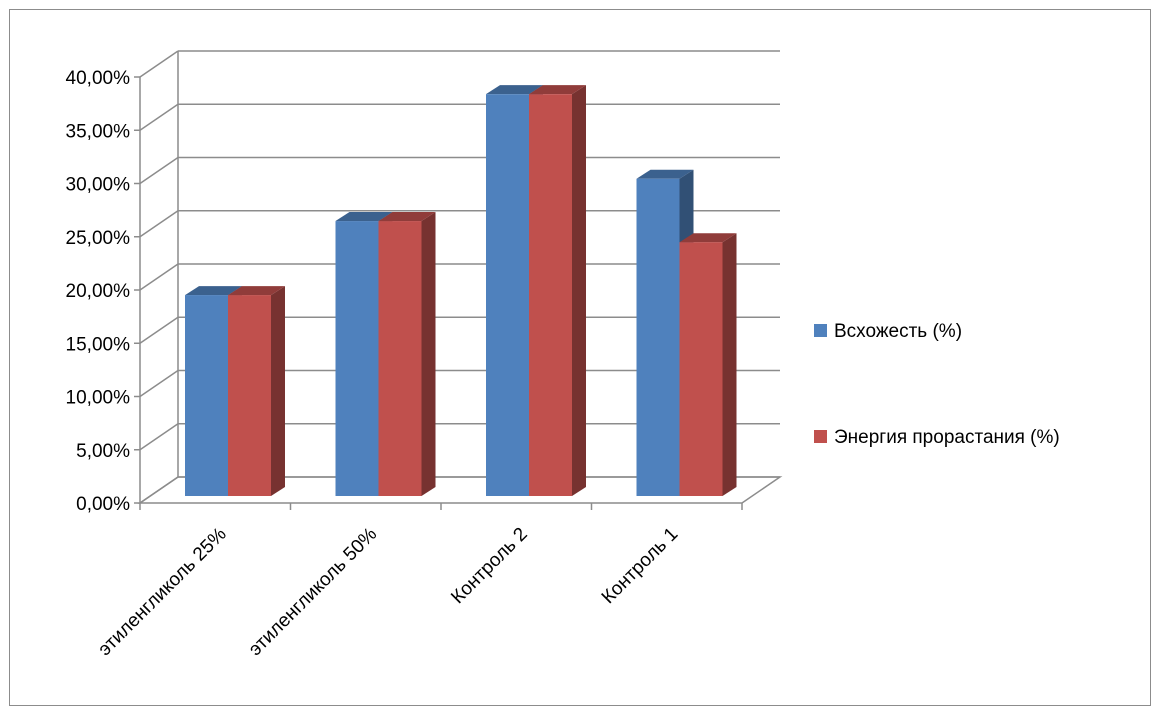  Describe the element at coordinates (103, 451) in the screenshot. I see `y-tick-label: 5,00%` at that location.